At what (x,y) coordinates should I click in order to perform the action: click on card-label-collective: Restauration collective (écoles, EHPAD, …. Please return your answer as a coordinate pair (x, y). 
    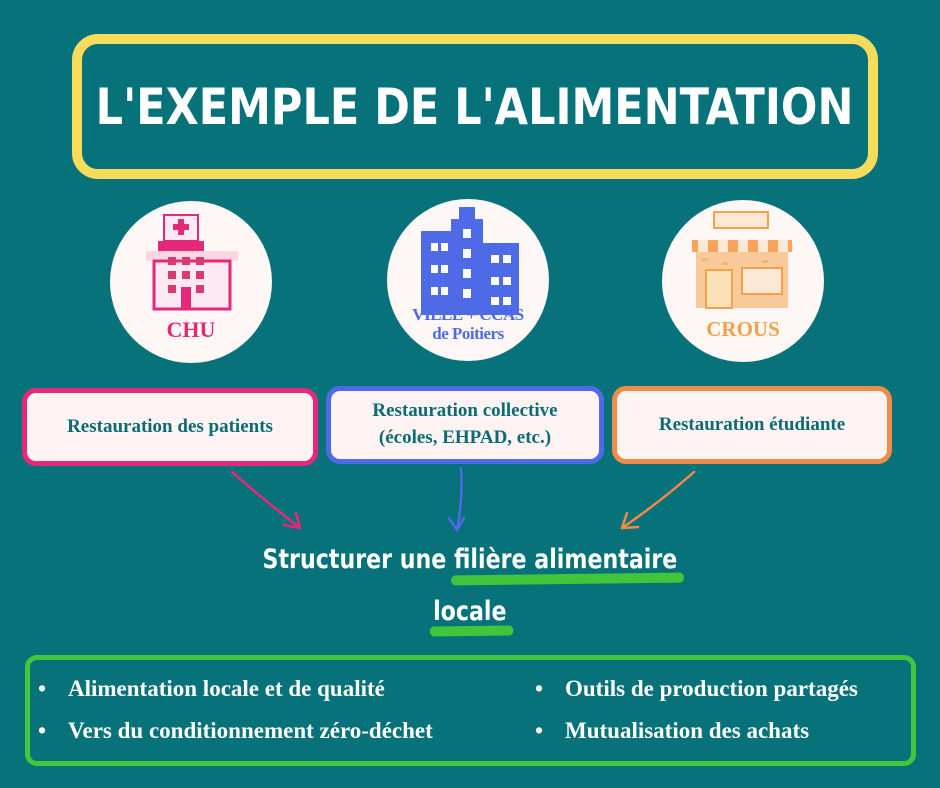
    Looking at the image, I should click on (464, 424).